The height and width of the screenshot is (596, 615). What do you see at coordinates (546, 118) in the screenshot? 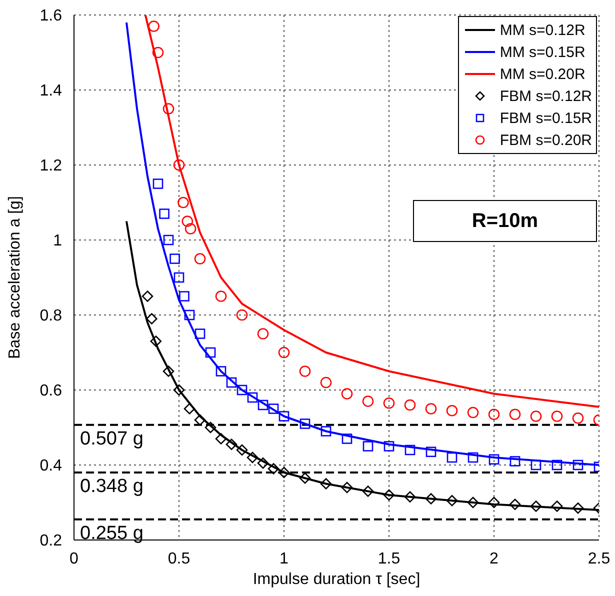
I see `legend-label: FBM s=0.15R` at bounding box center [546, 118].